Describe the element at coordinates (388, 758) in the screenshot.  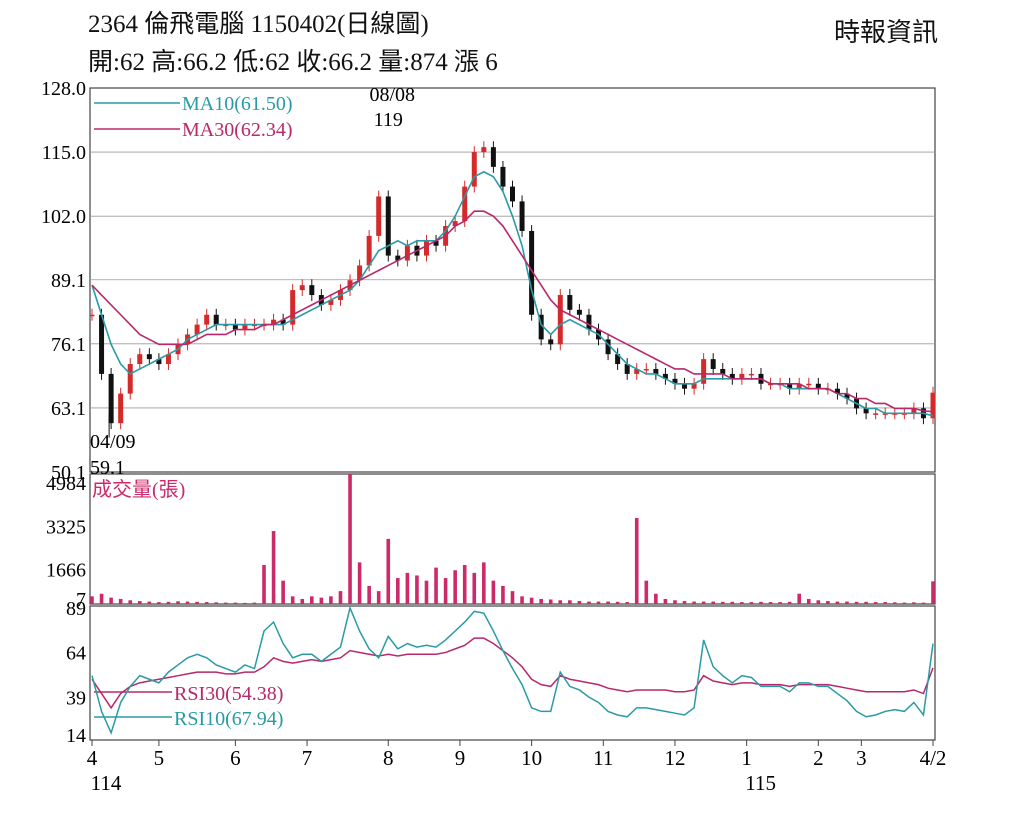
I see `x-tick-label: 8` at that location.